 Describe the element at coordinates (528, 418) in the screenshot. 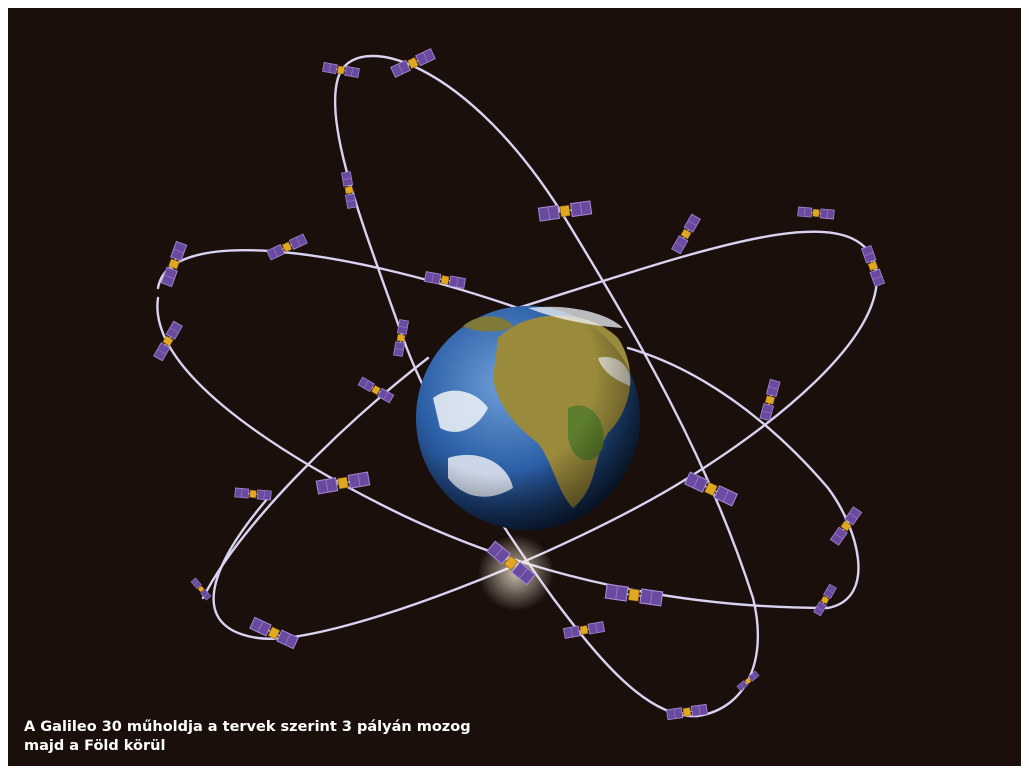

I see `earth-globe-icon` at that location.